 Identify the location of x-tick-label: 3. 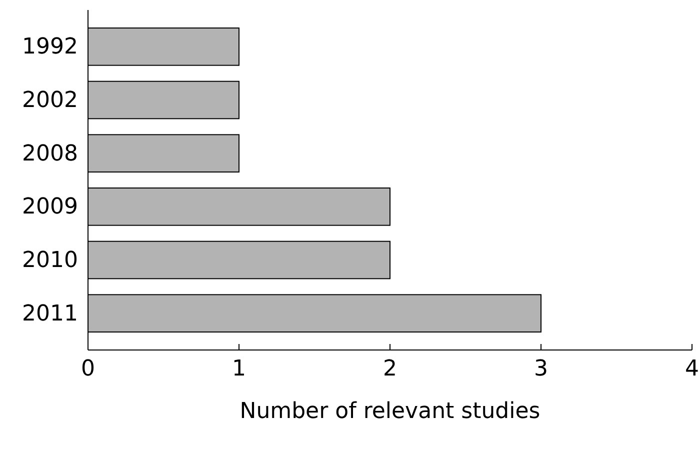
(541, 369).